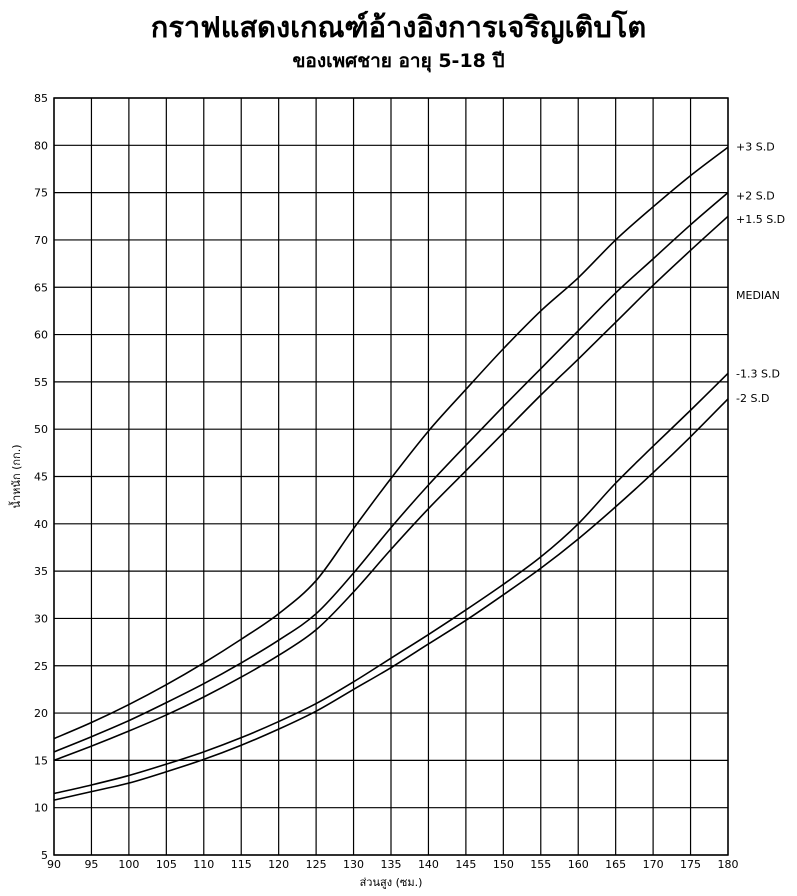 Image resolution: width=797 pixels, height=896 pixels. Describe the element at coordinates (41, 240) in the screenshot. I see `y-tick-label-13: 70` at that location.